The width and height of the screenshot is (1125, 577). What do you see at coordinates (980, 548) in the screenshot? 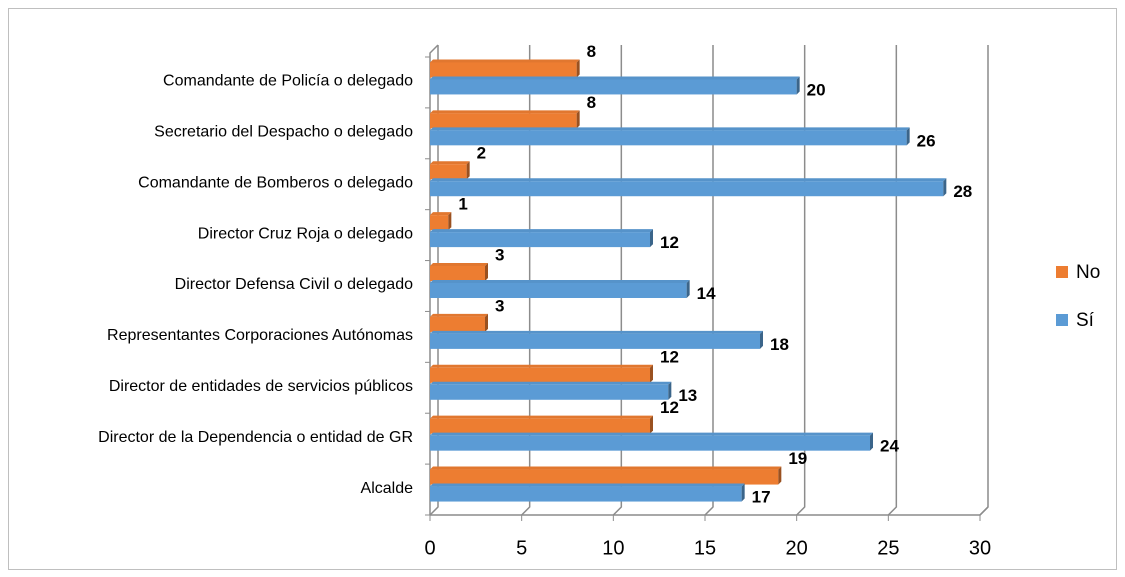
I see `x-tick-label: 30` at bounding box center [980, 548].